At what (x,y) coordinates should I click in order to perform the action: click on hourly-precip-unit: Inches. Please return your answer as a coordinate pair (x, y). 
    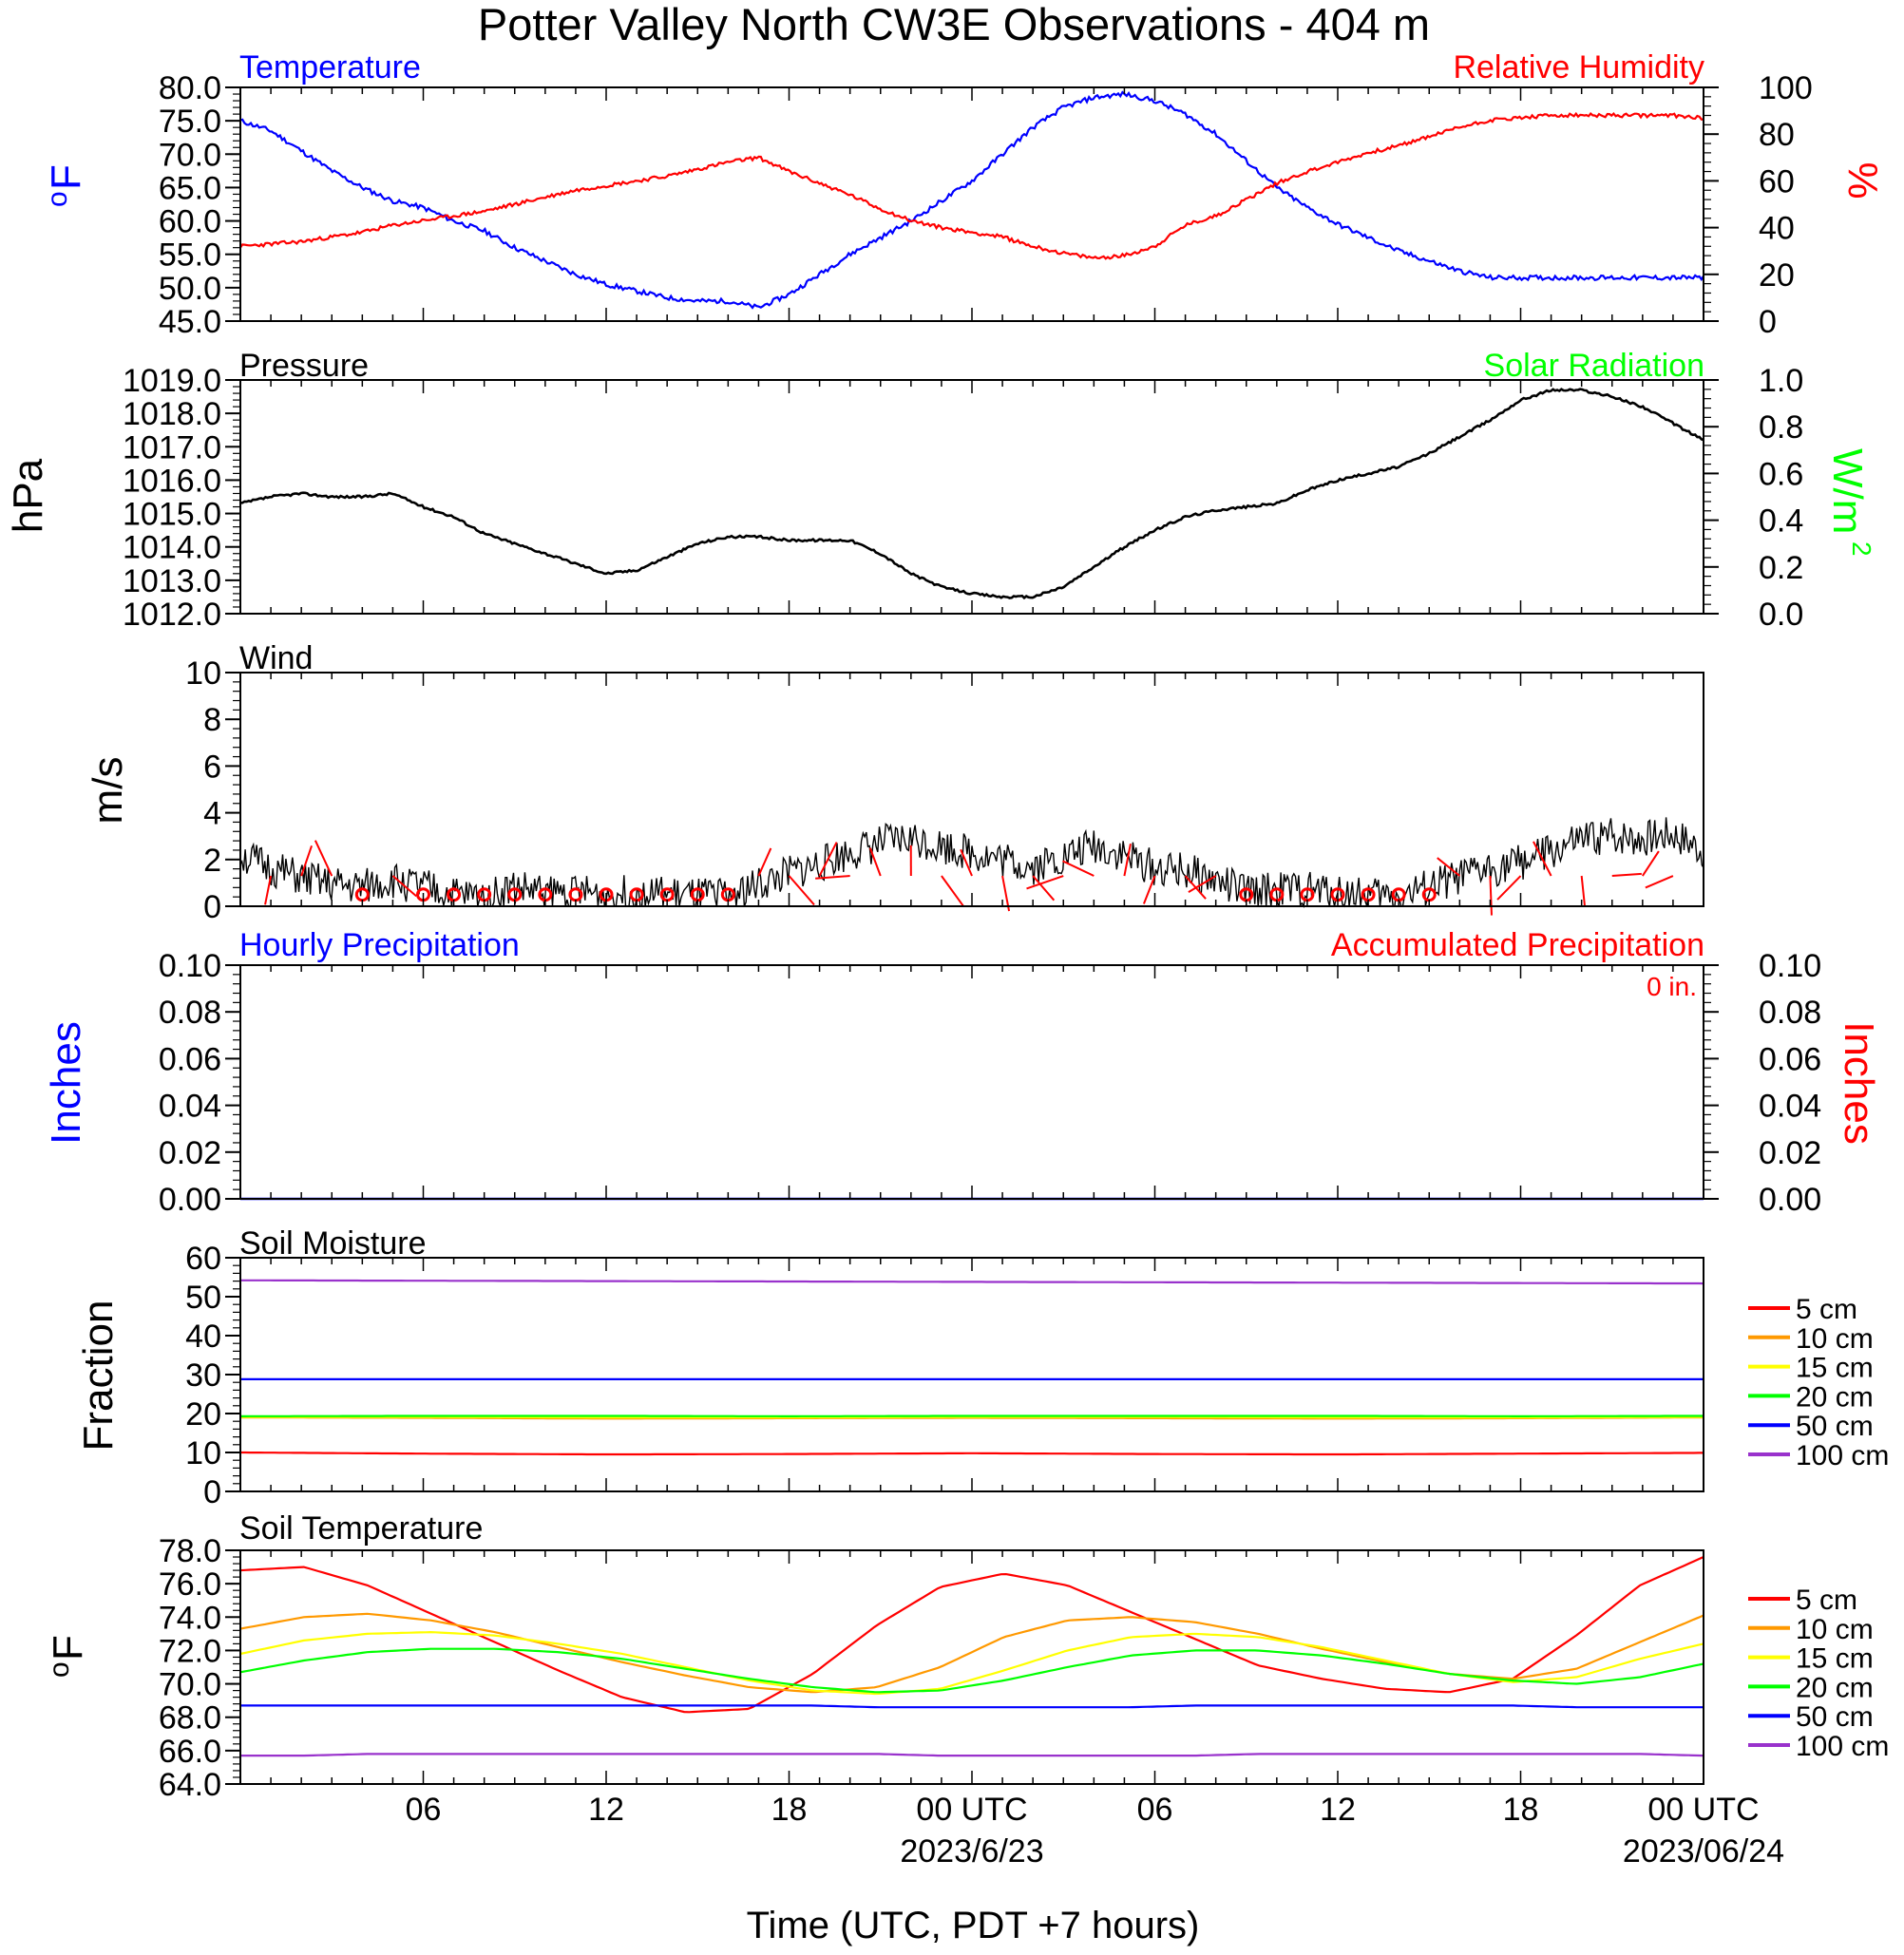
    Looking at the image, I should click on (66, 1083).